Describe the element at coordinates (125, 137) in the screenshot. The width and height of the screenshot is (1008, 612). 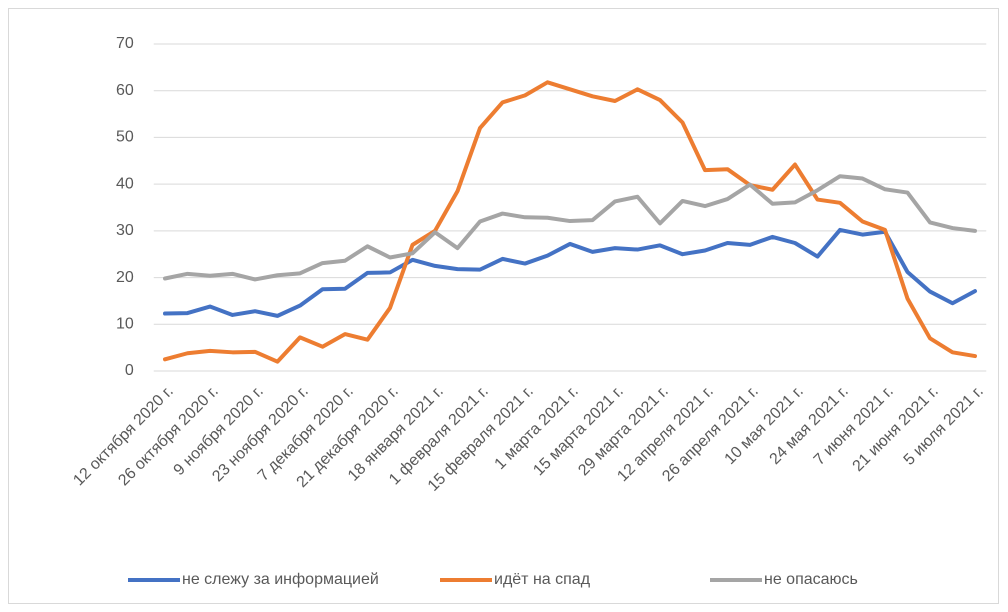
I see `y-tick-label: 50` at that location.